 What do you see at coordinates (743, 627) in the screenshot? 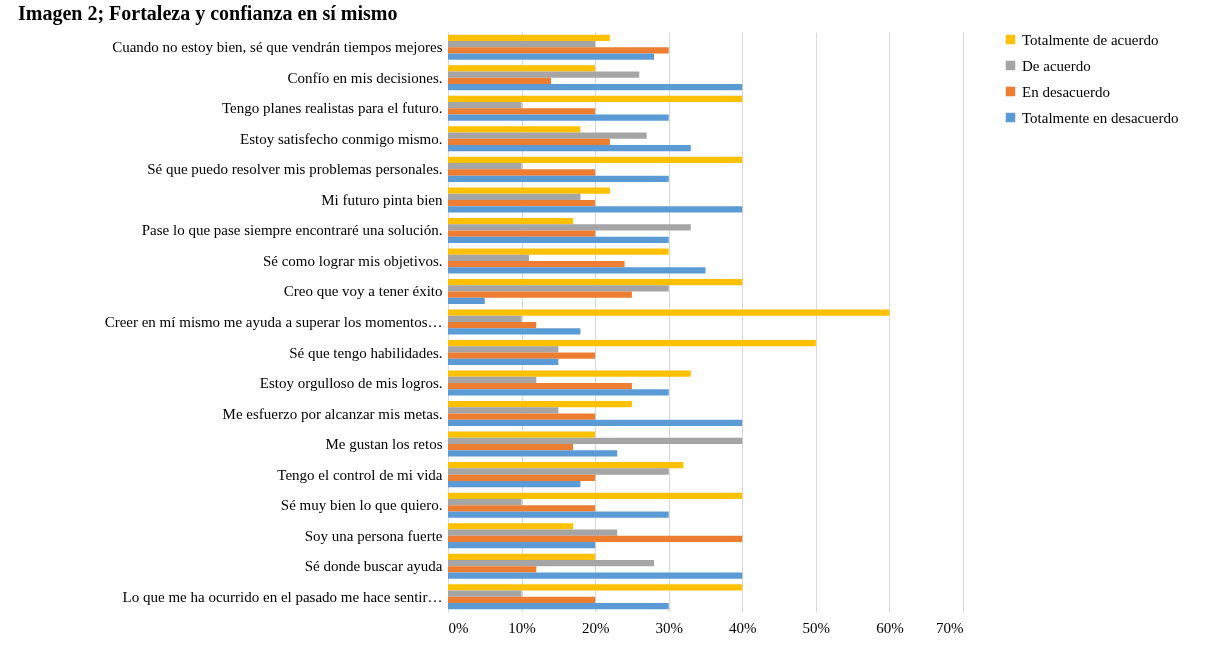
I see `x-tick-label: 40%` at bounding box center [743, 627].